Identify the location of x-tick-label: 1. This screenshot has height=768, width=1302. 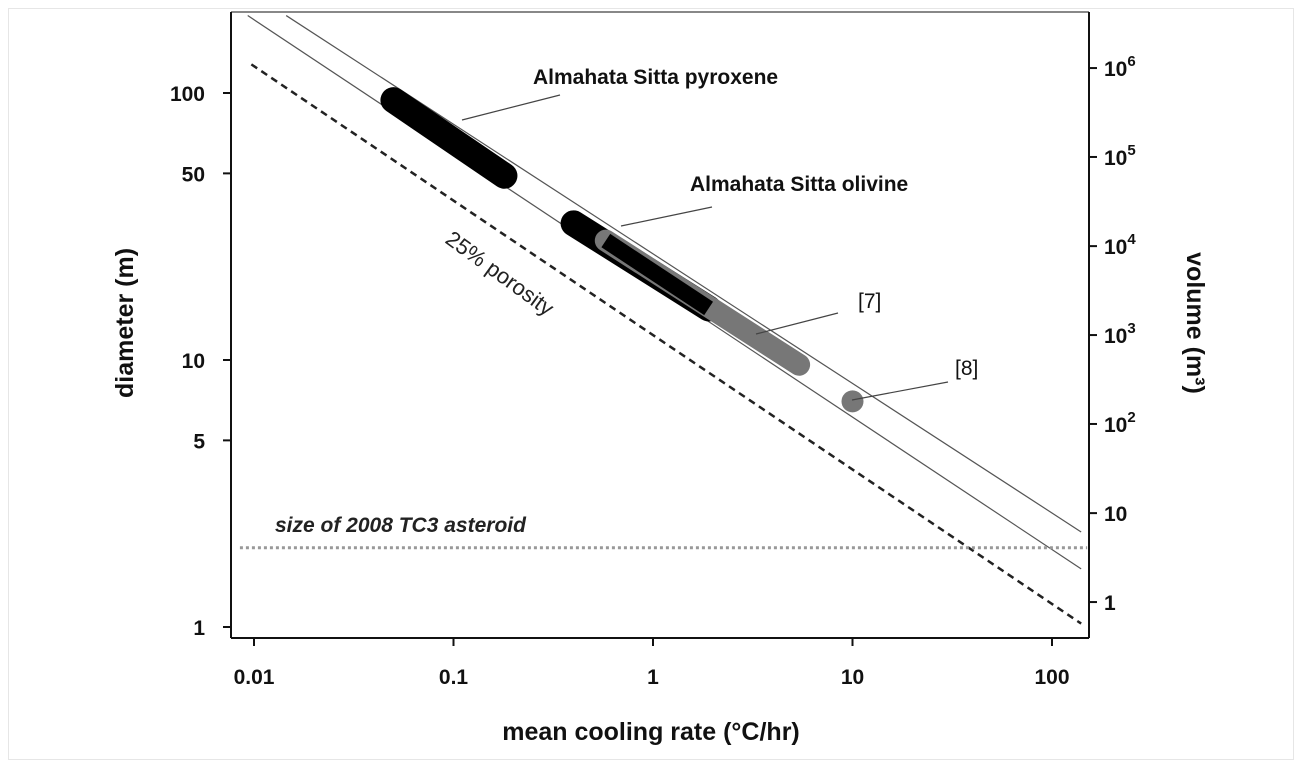
(653, 677).